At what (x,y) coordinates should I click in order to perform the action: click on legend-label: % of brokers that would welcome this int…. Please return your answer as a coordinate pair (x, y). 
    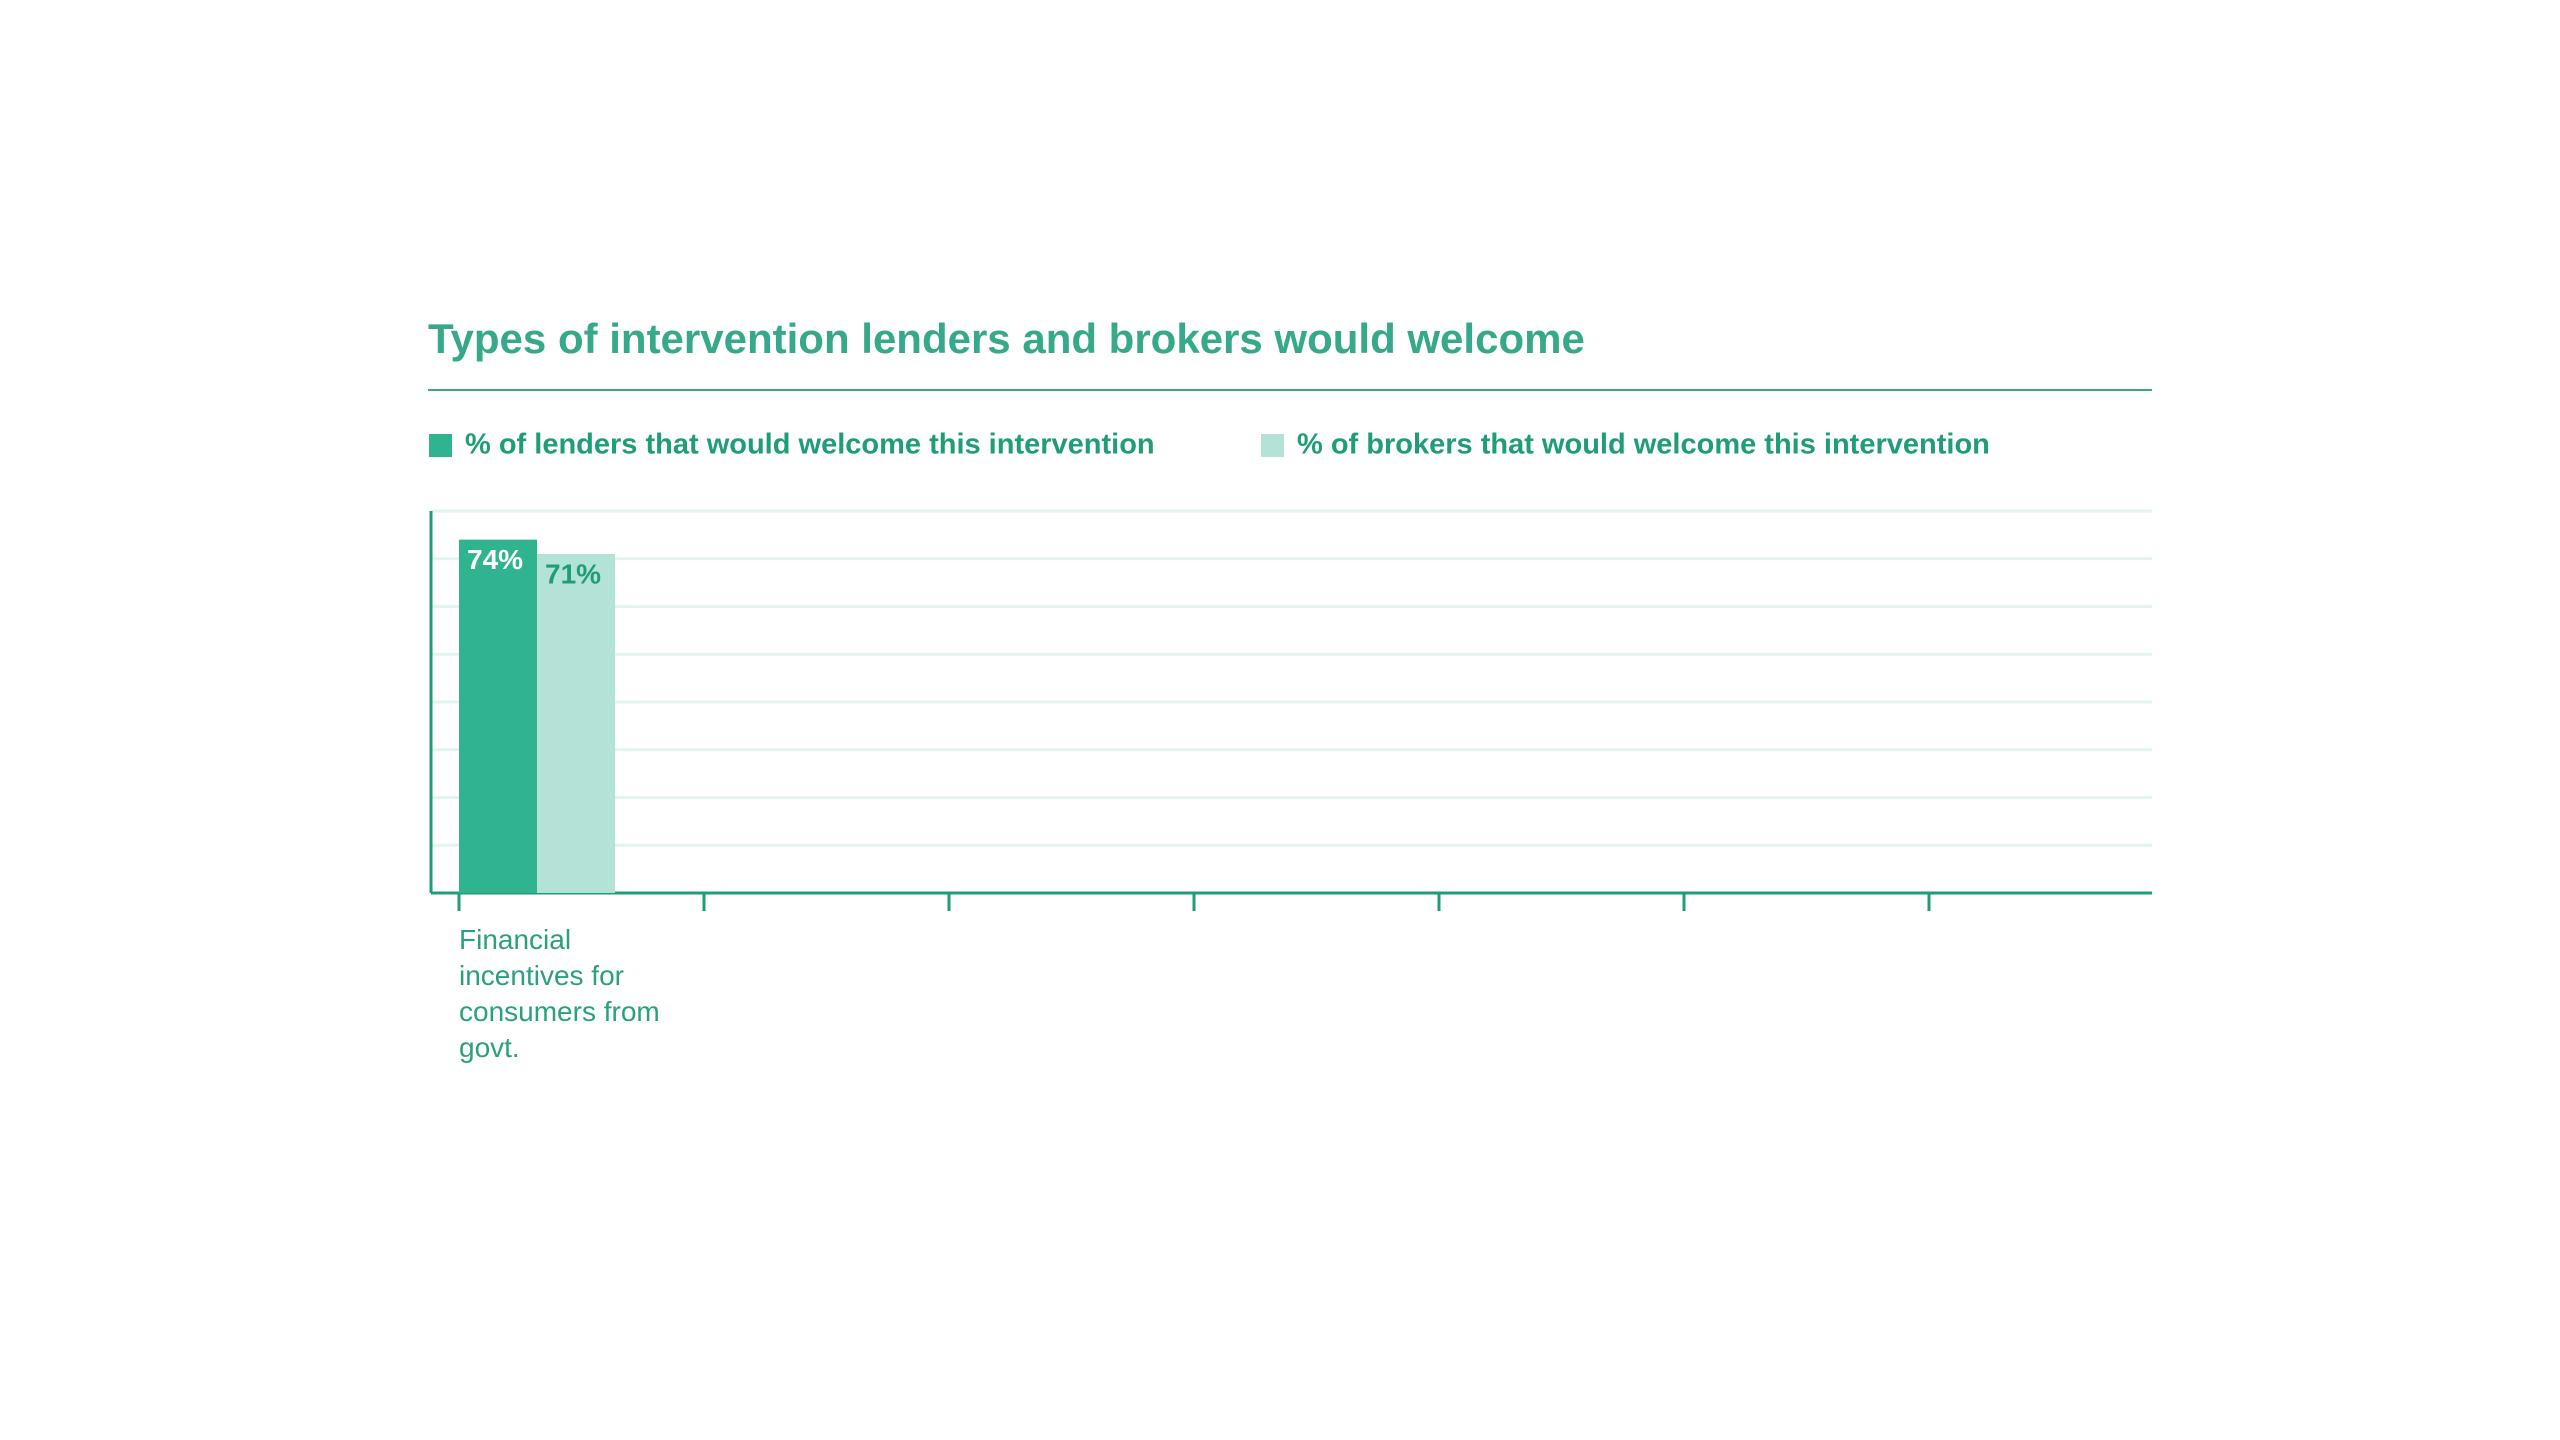
    Looking at the image, I should click on (1643, 445).